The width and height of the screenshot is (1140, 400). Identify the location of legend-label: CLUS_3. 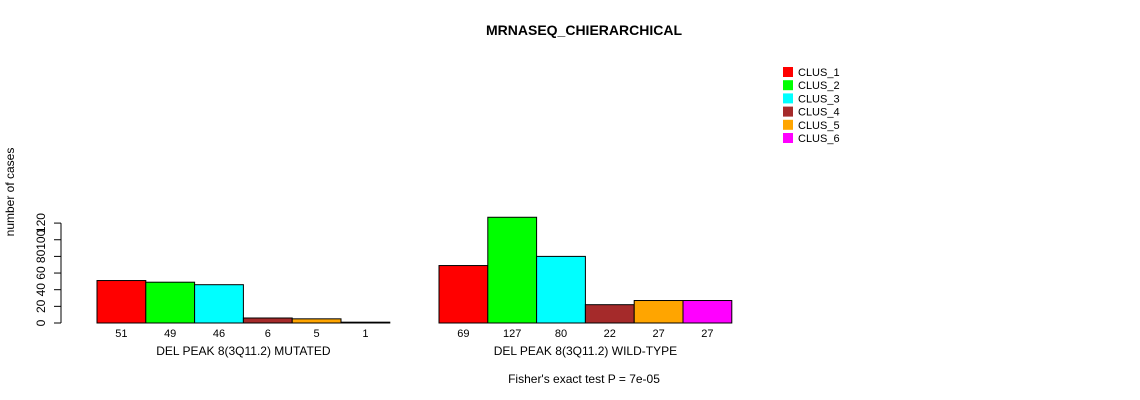
(819, 99).